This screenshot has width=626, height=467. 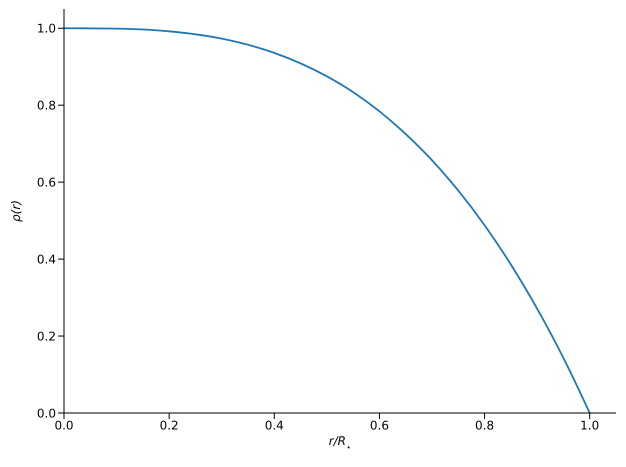 What do you see at coordinates (46, 29) in the screenshot?
I see `y-tick-label: 1.0` at bounding box center [46, 29].